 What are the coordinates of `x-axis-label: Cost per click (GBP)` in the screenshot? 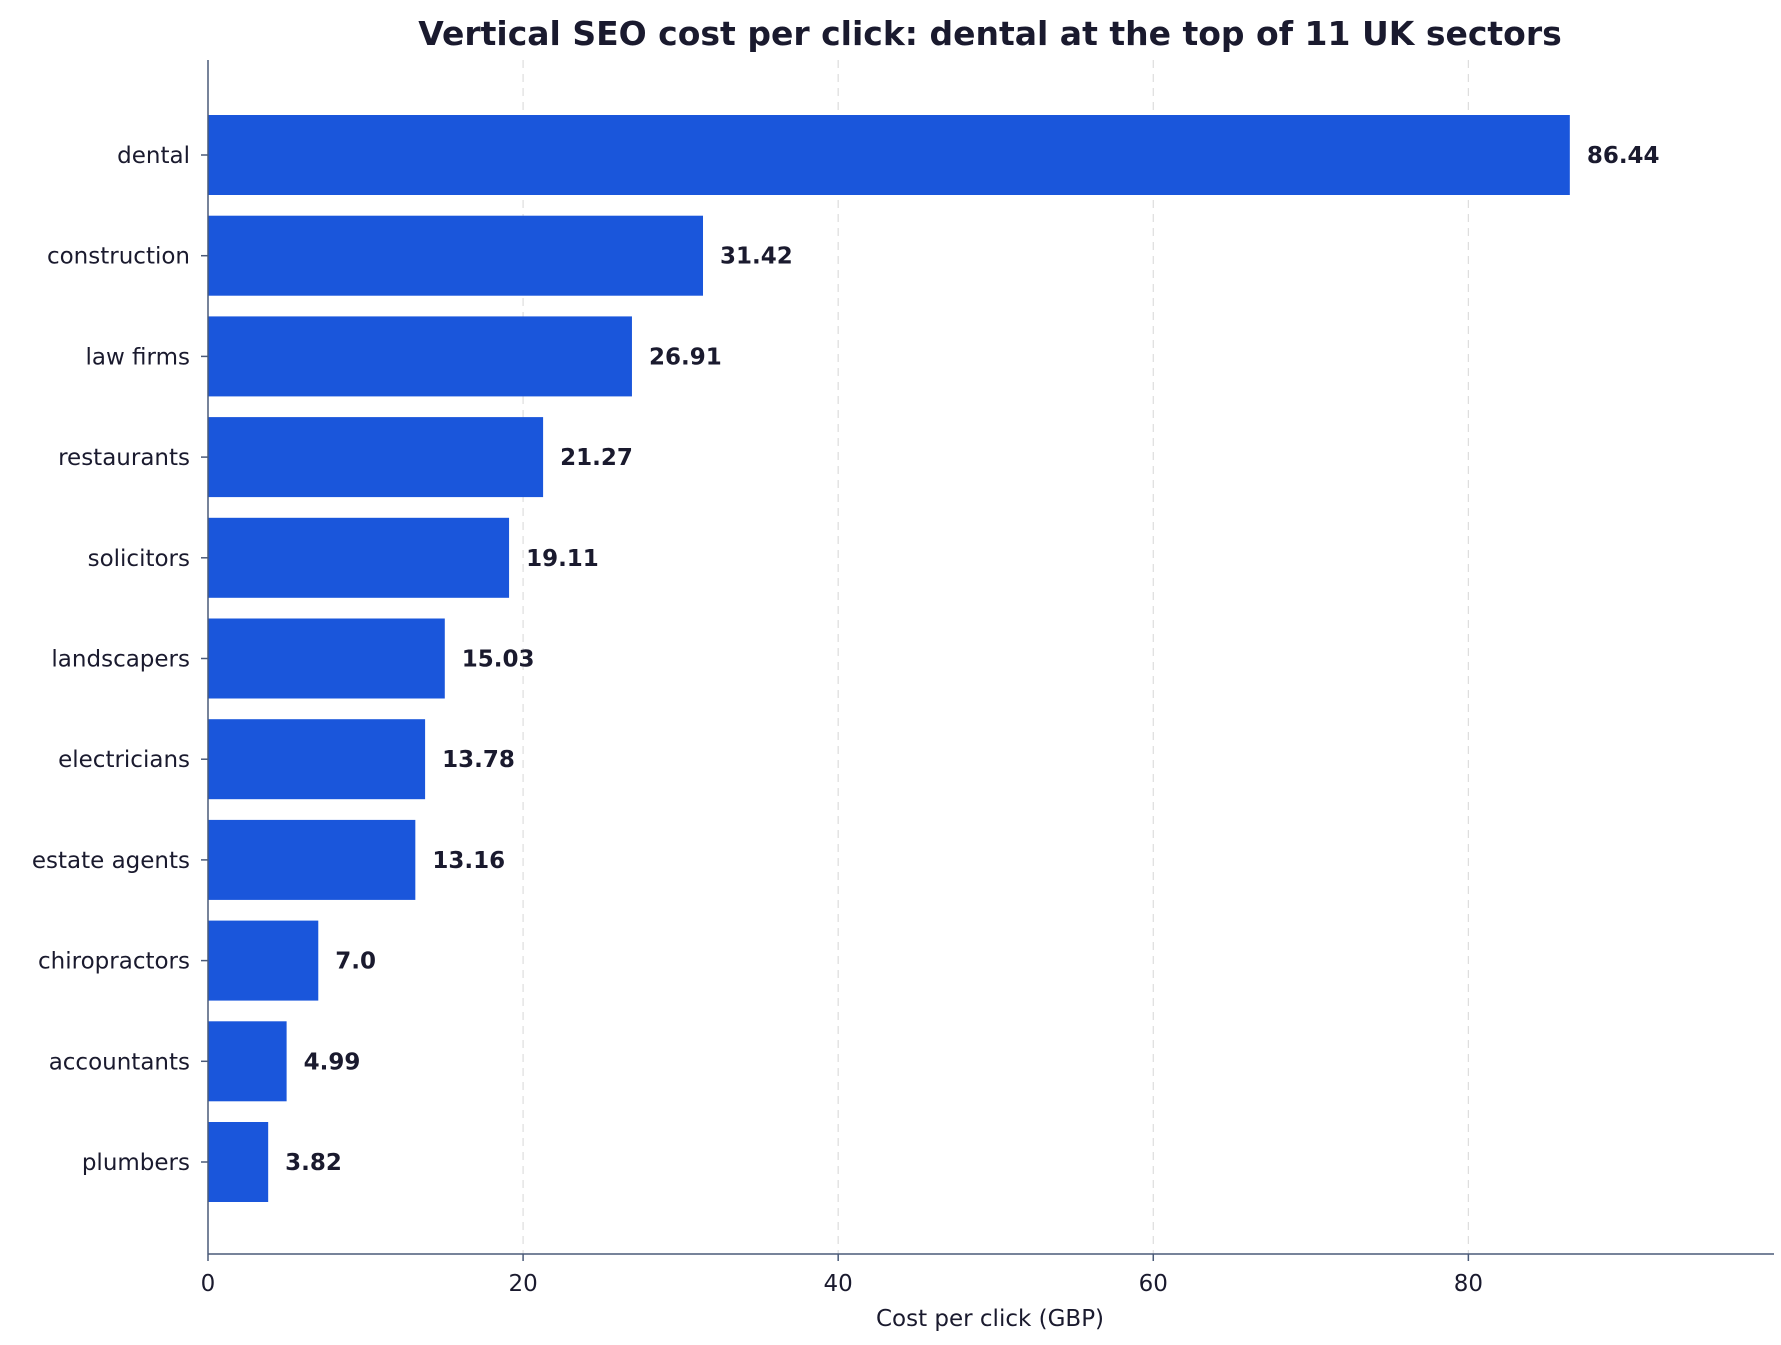 It's located at (990, 1319).